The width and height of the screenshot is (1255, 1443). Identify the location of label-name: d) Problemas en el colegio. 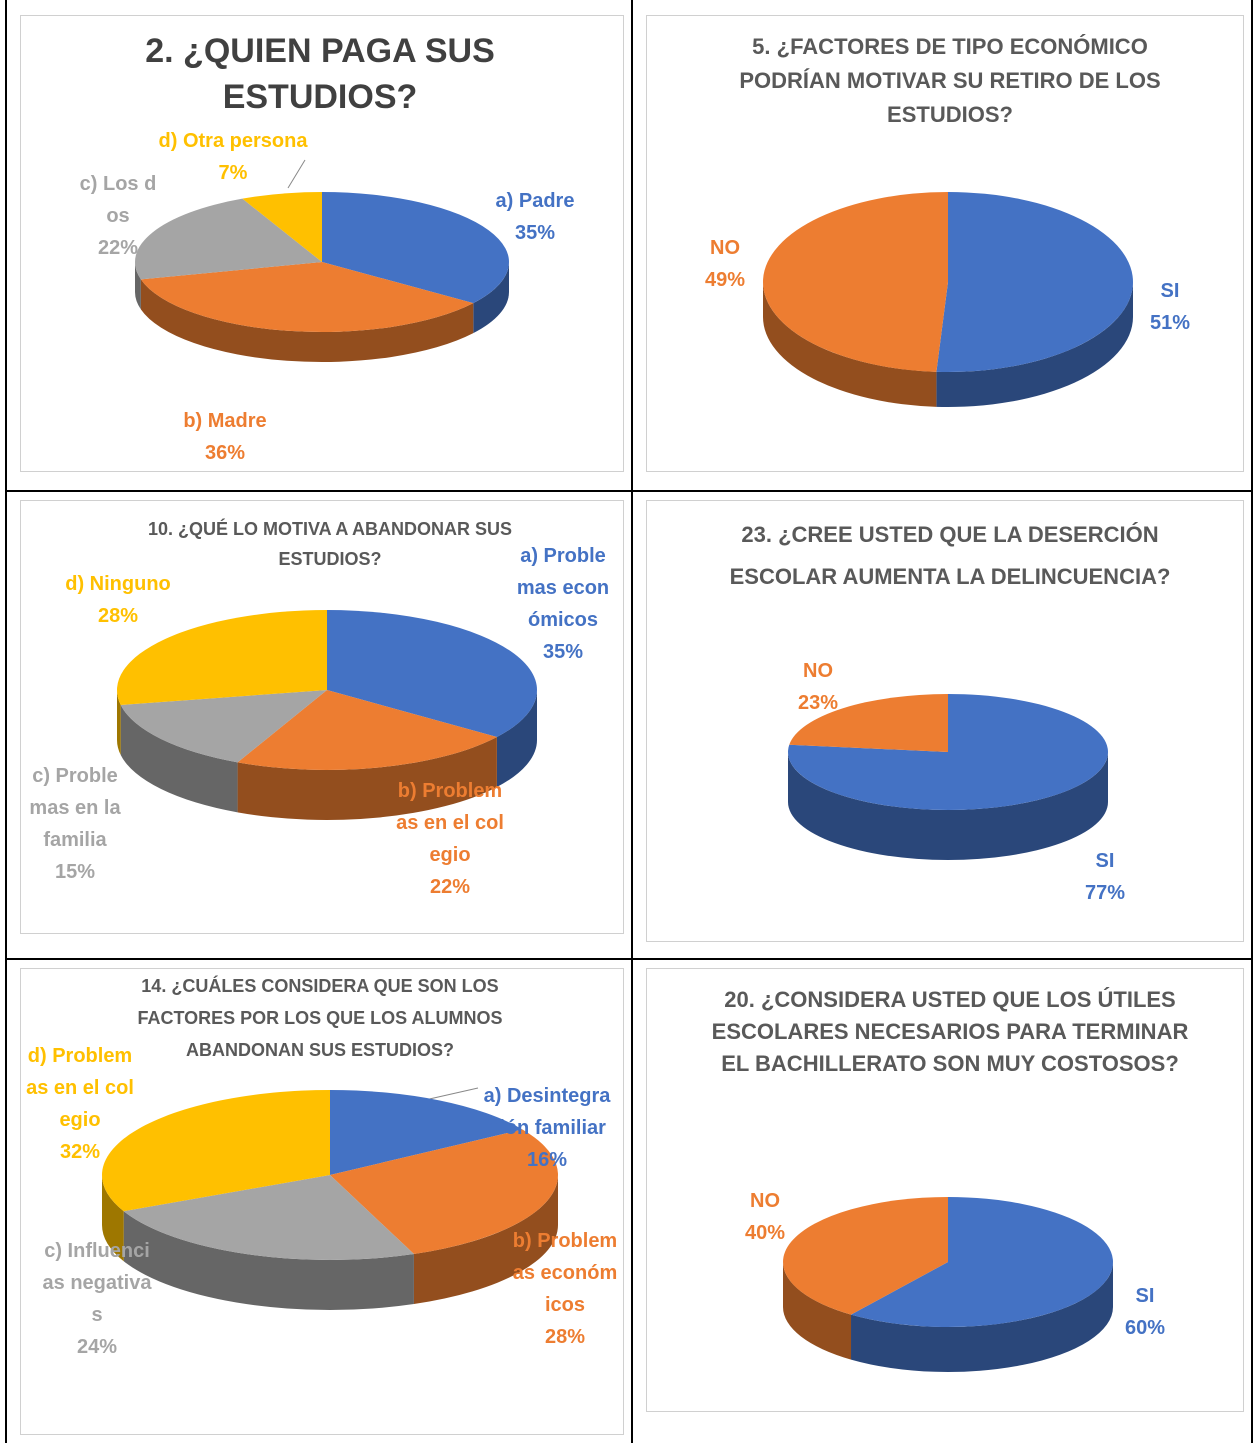
(80, 1088).